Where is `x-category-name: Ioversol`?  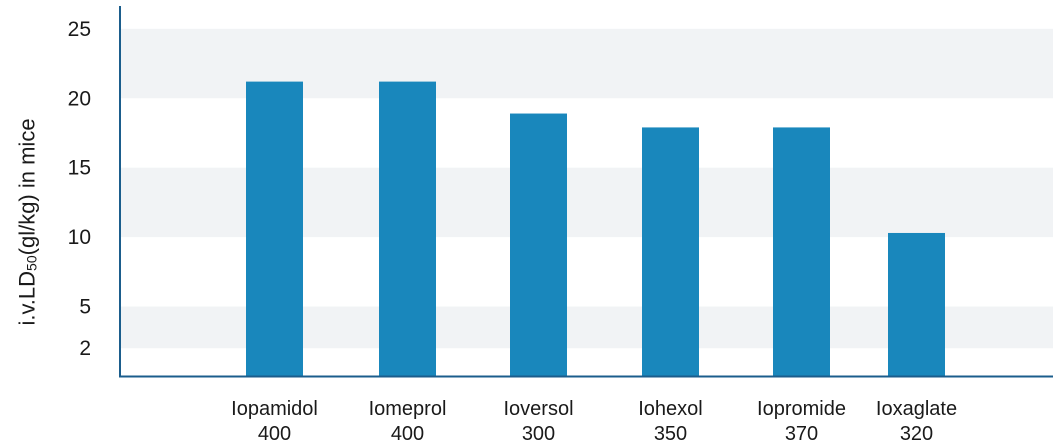 x-category-name: Ioversol is located at coordinates (538, 409).